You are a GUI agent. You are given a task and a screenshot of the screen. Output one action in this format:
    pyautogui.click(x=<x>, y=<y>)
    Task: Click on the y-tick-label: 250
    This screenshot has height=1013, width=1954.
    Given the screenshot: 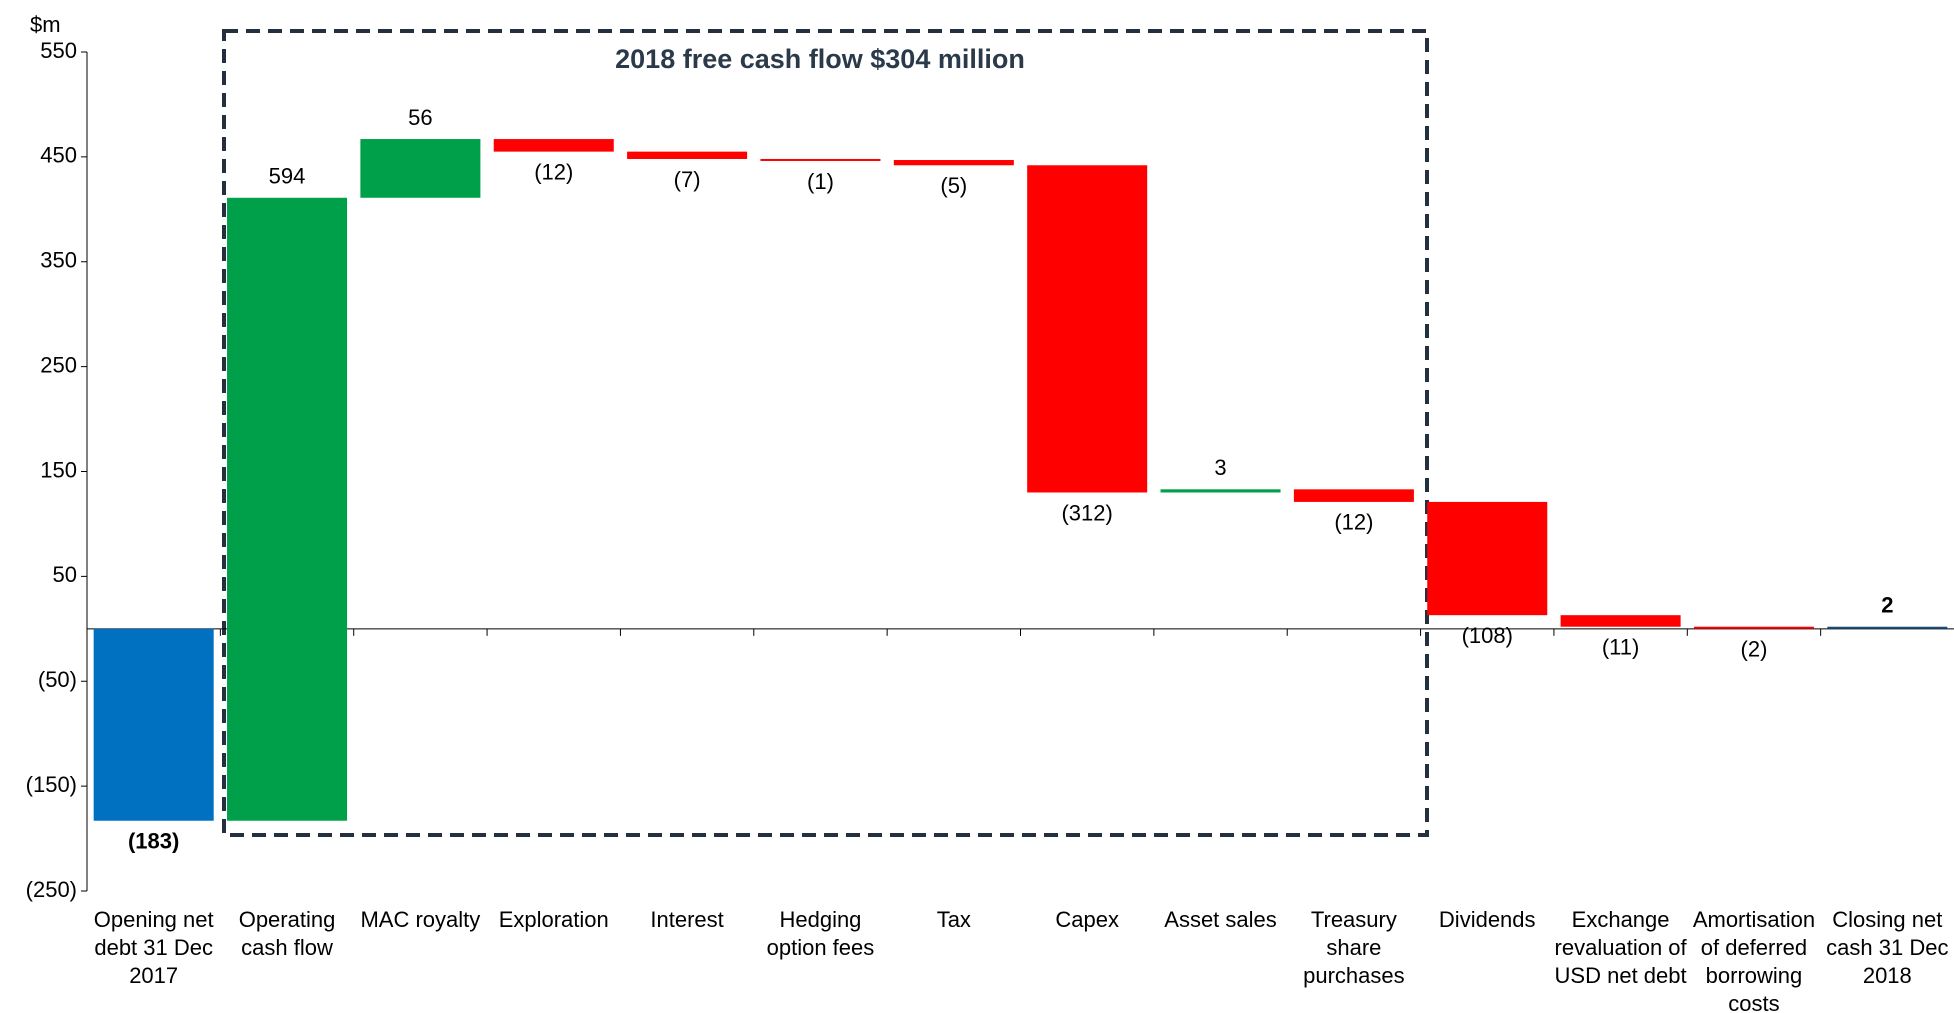 What is the action you would take?
    pyautogui.click(x=58, y=364)
    